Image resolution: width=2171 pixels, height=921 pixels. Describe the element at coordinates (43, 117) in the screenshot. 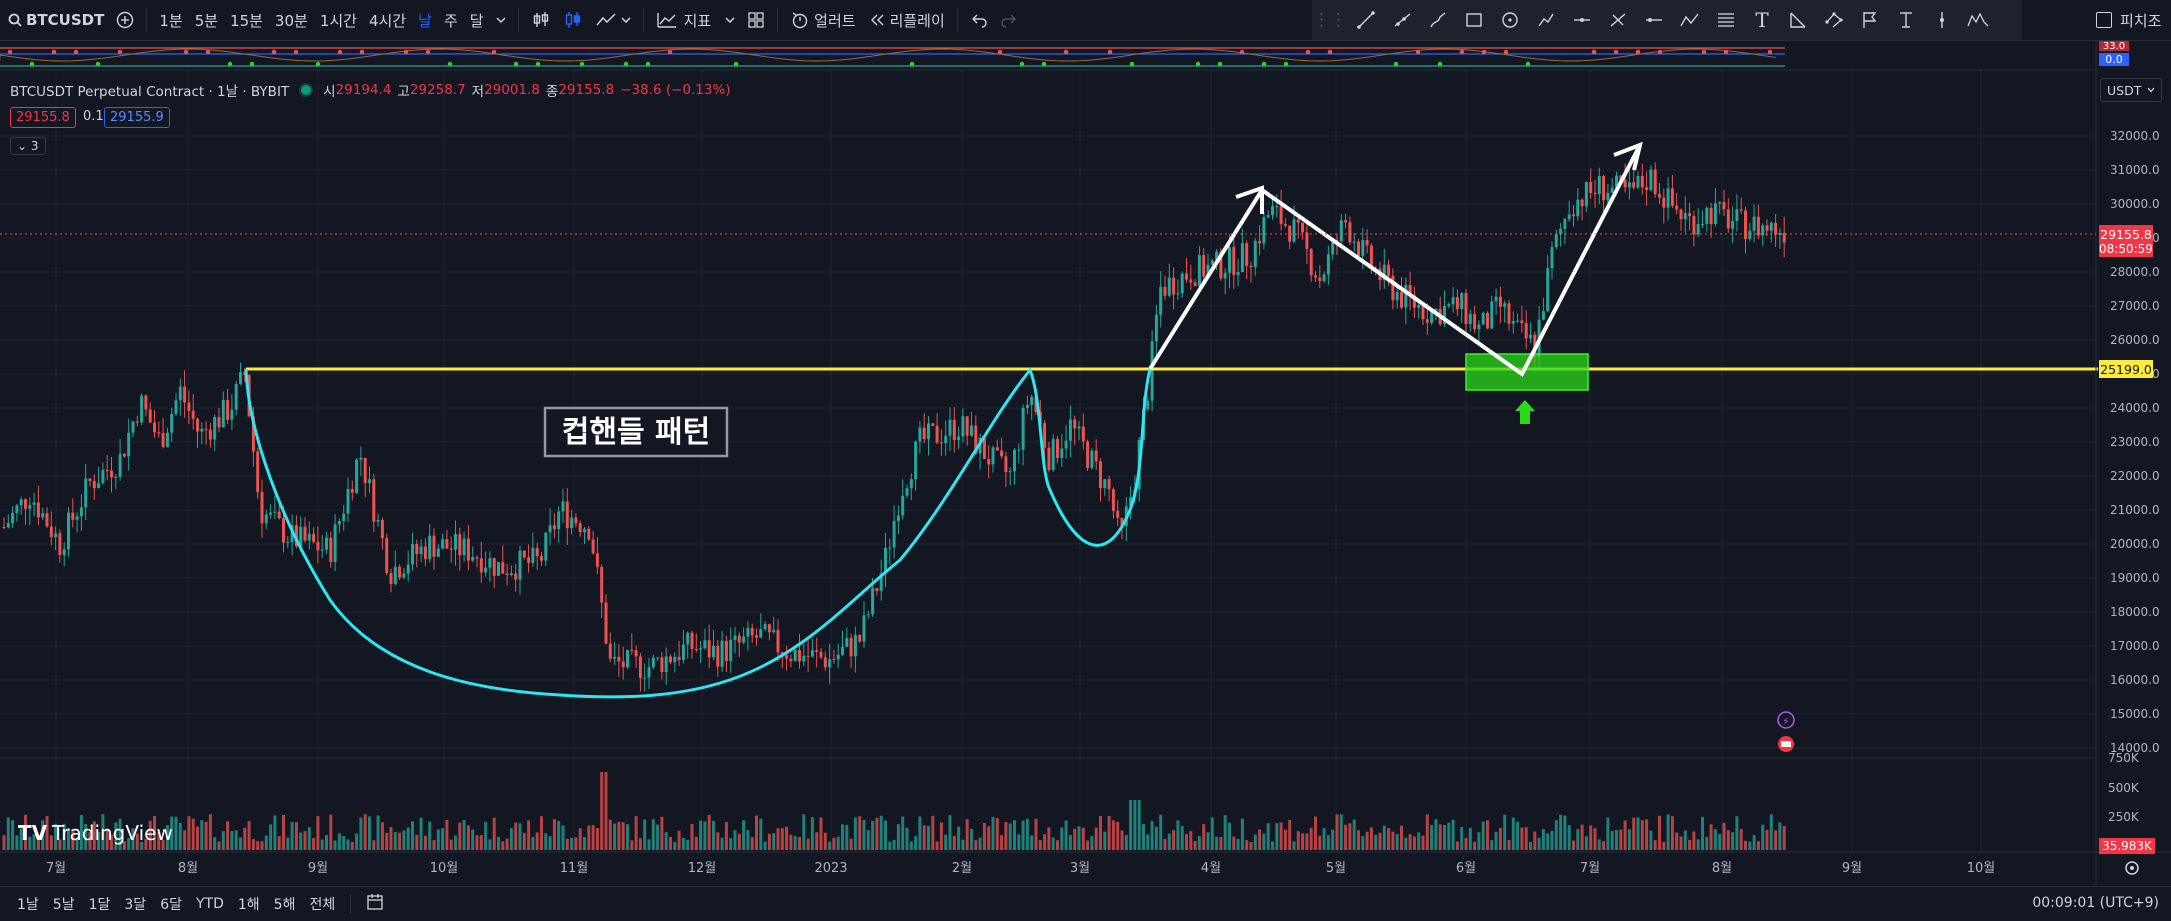

I see `bid-price-box: 29155.8` at that location.